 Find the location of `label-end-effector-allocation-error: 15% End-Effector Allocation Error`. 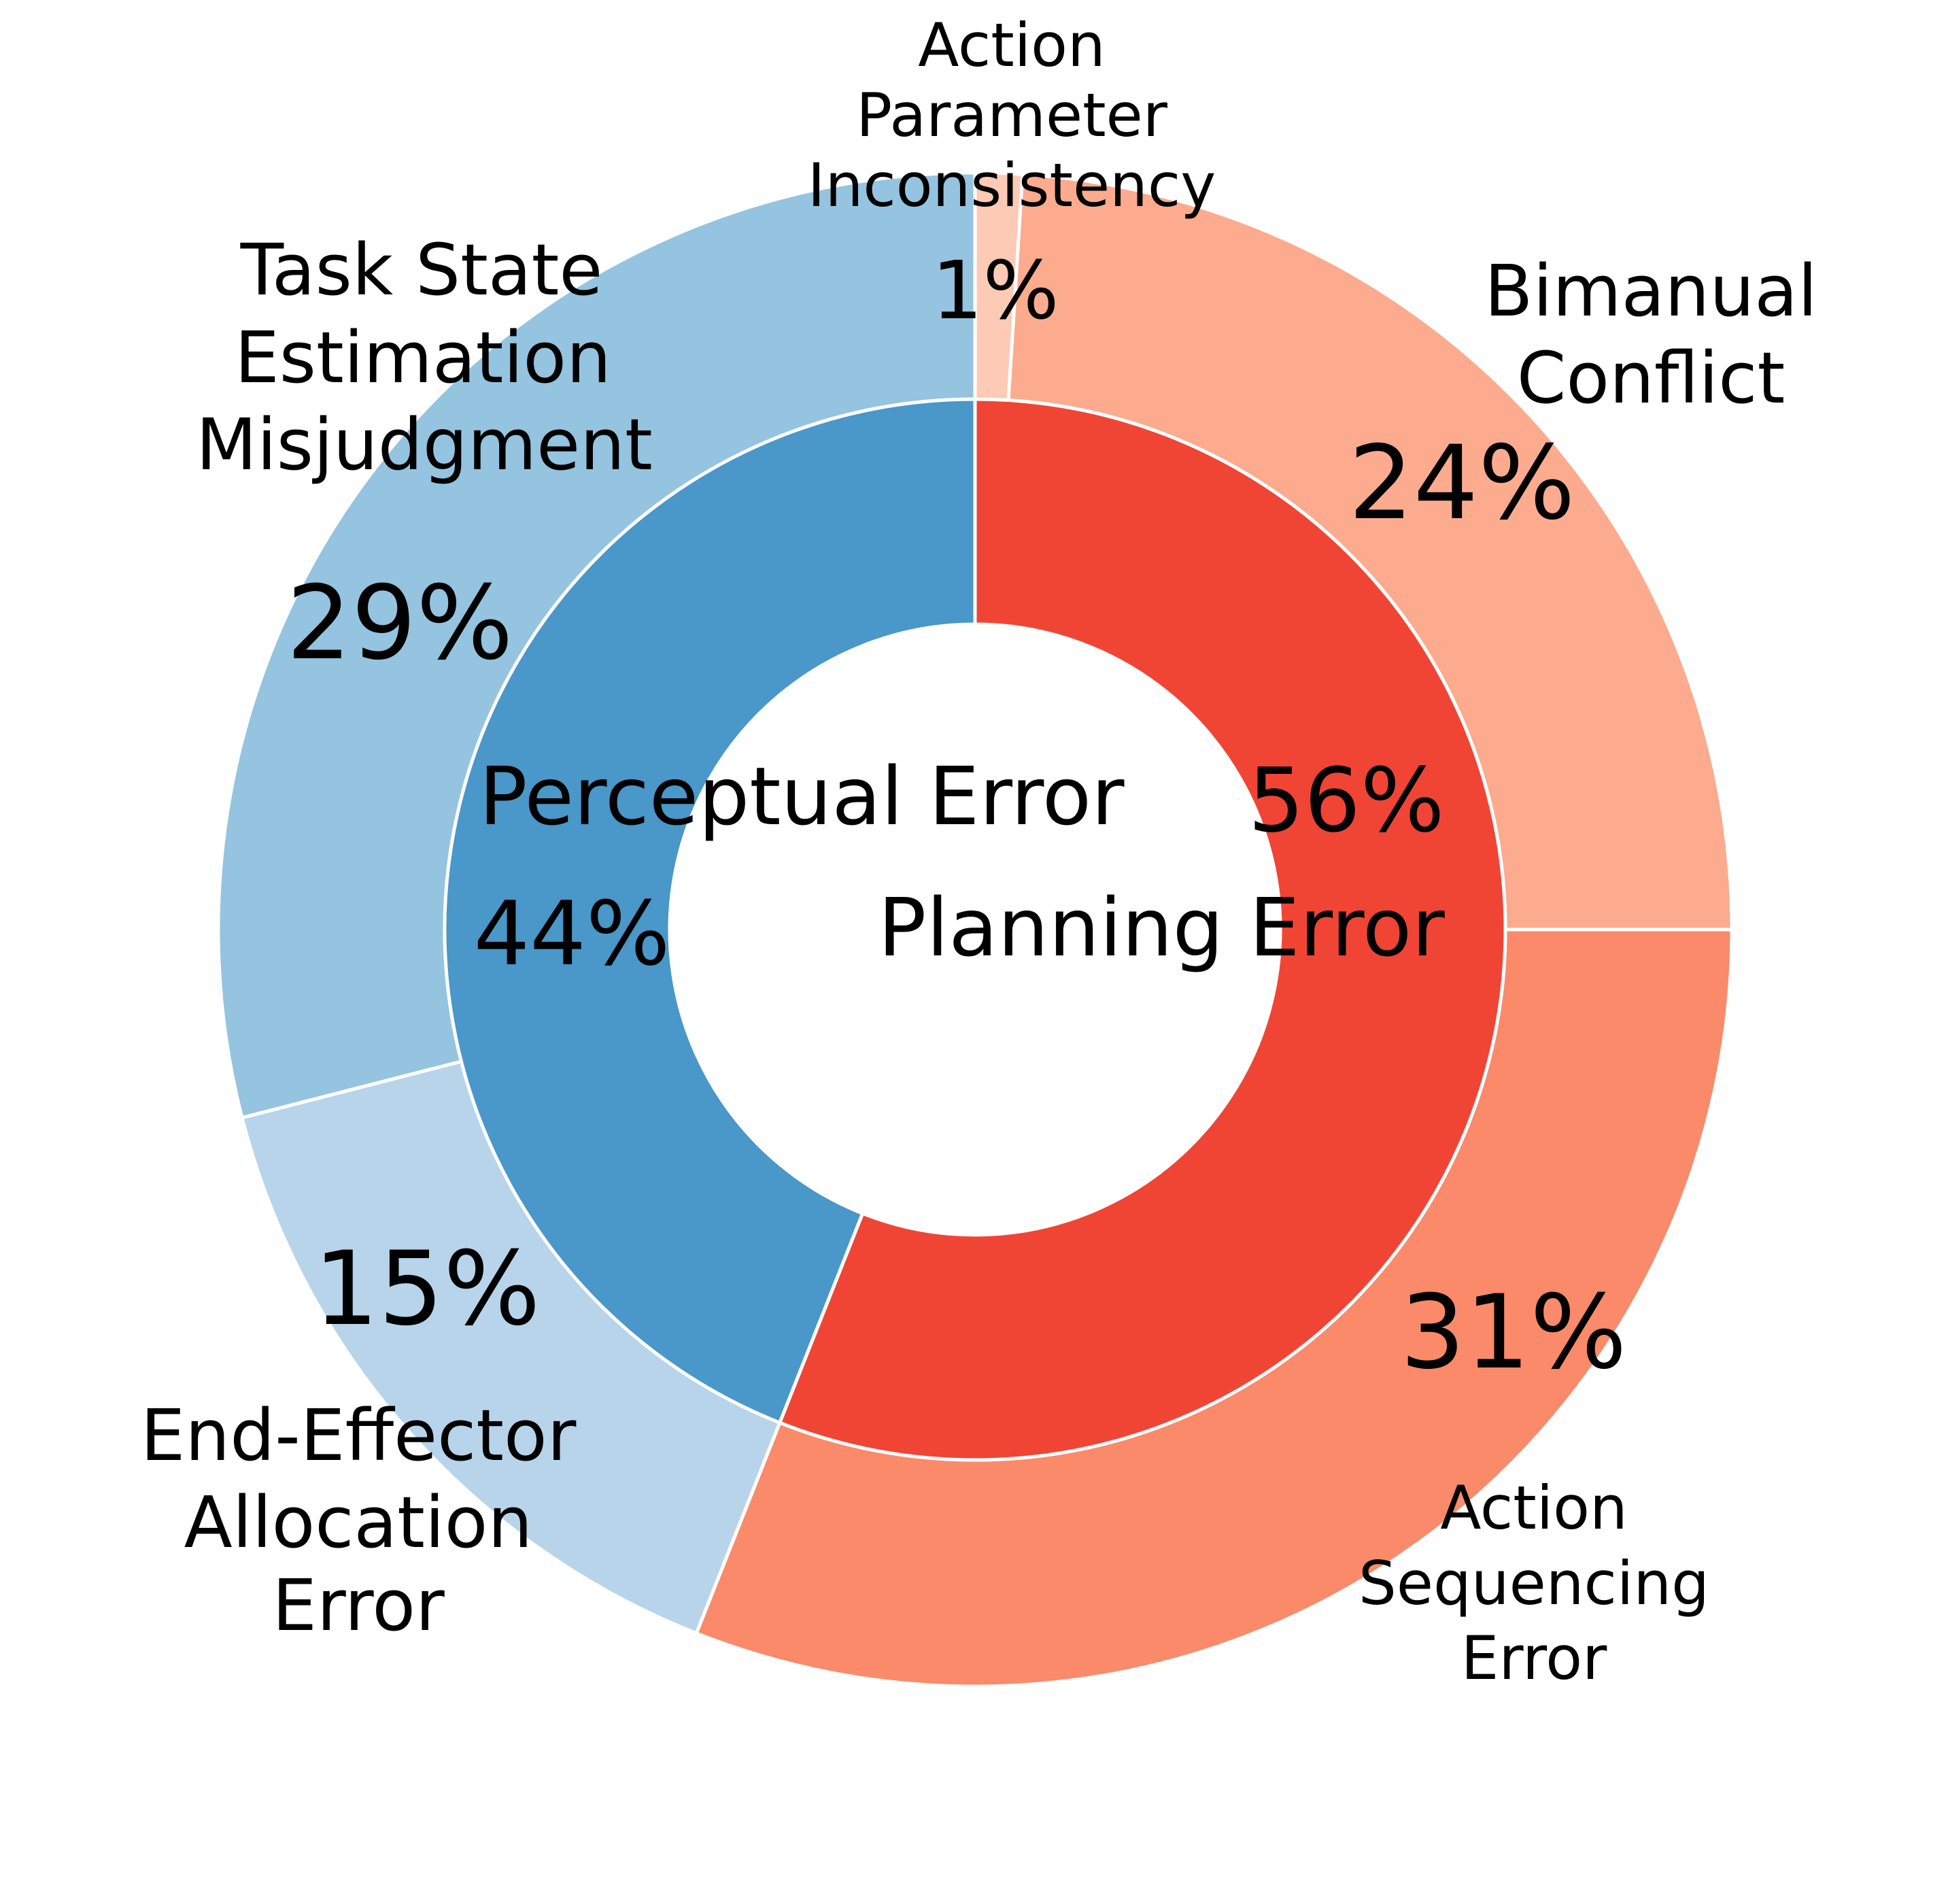

label-end-effector-allocation-error: 15% End-Effector Allocation Error is located at coordinates (359, 1439).